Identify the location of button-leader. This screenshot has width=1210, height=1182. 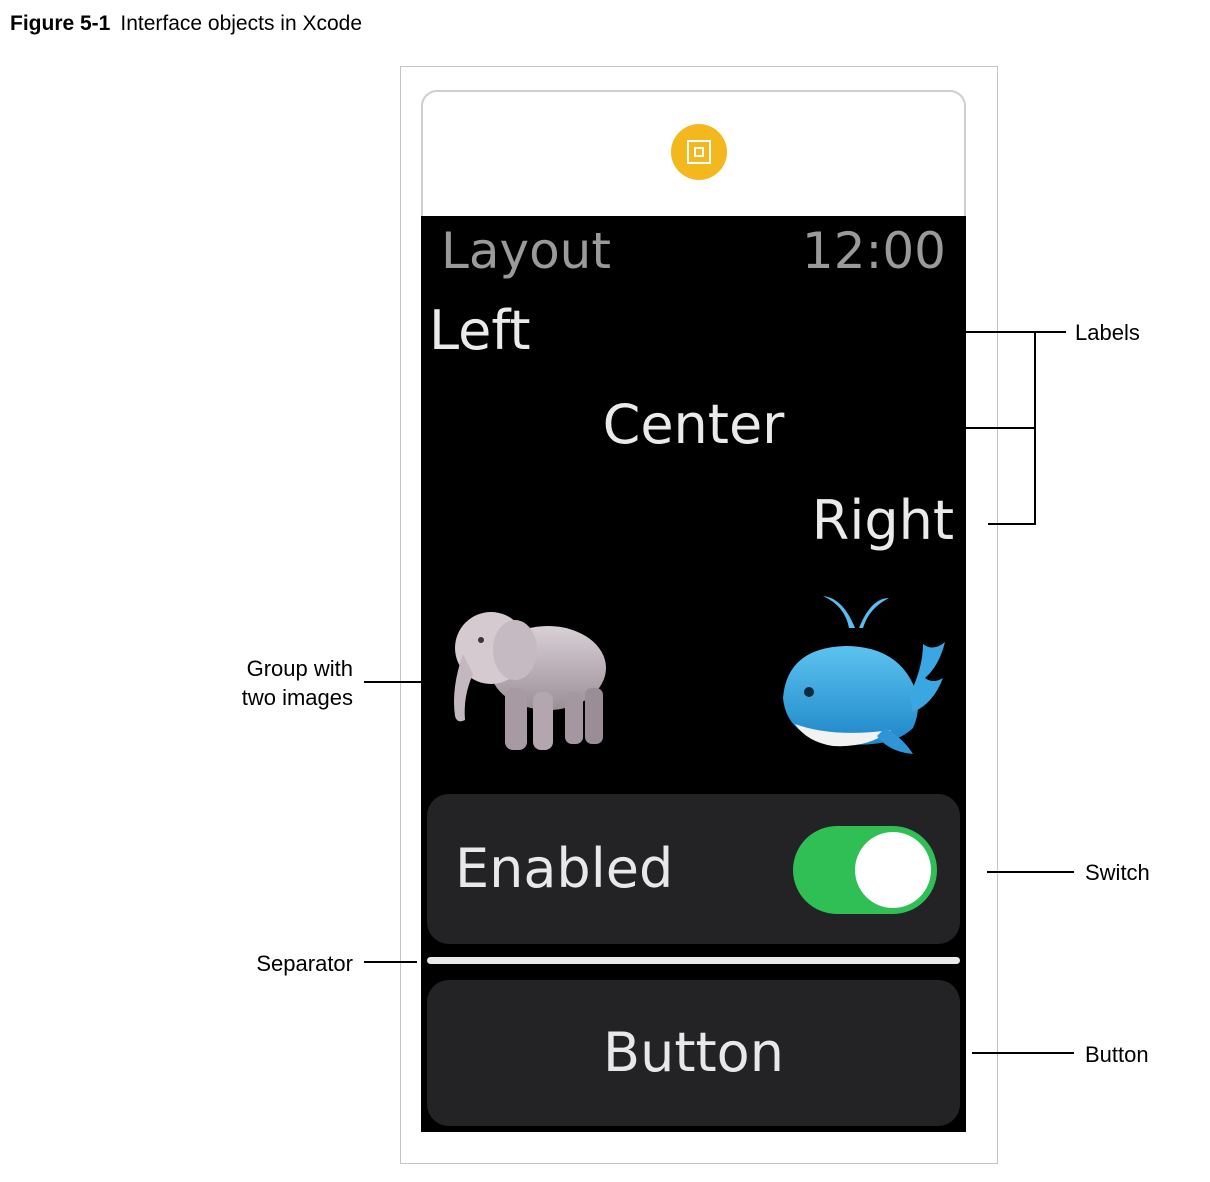
(1023, 1053).